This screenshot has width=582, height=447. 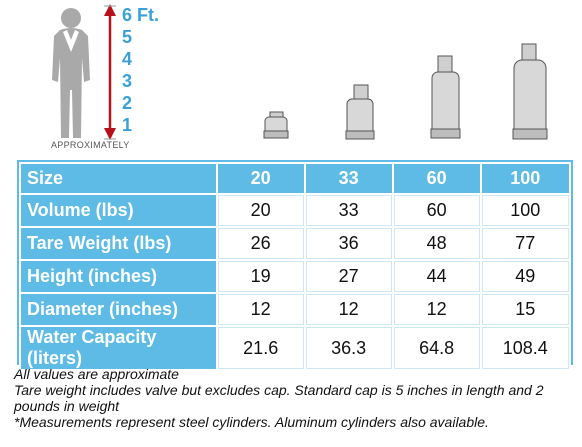 What do you see at coordinates (260, 243) in the screenshot?
I see `table-cell: 26` at bounding box center [260, 243].